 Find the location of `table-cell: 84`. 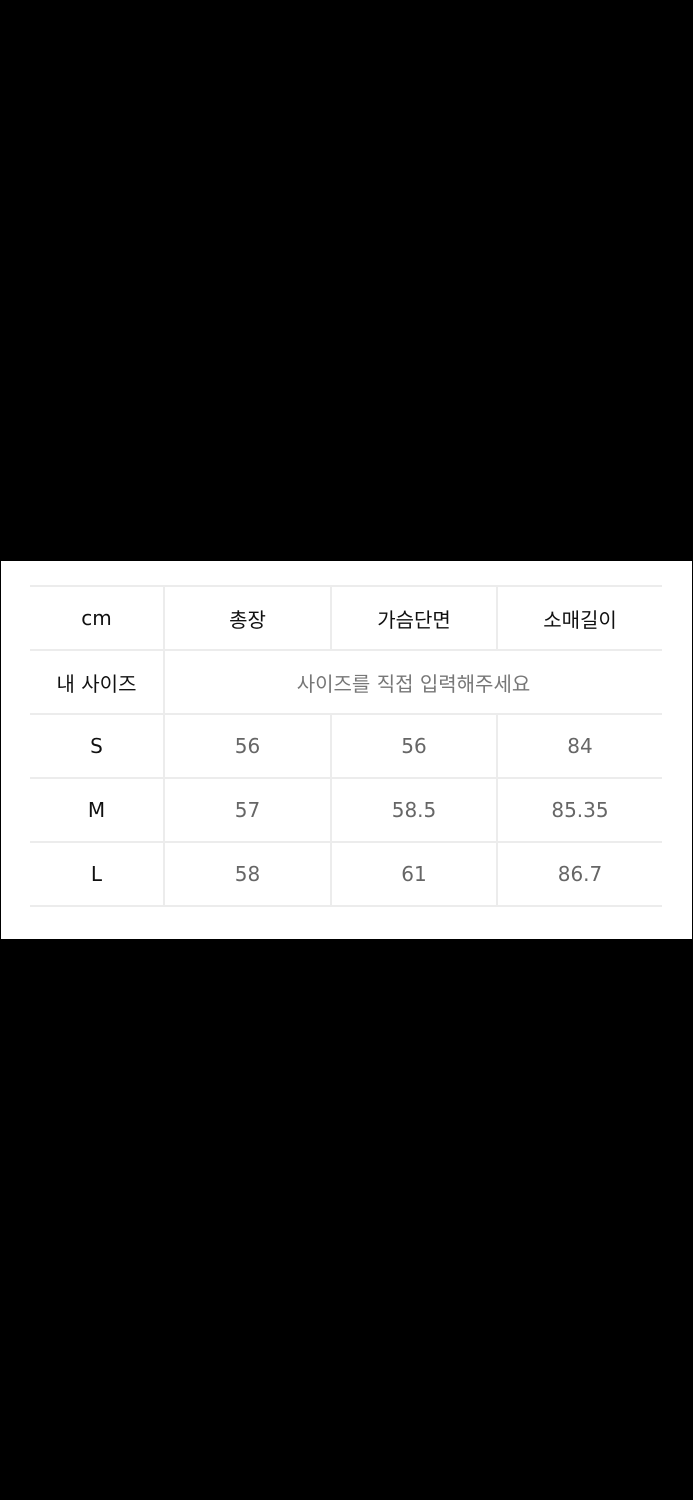

table-cell: 84 is located at coordinates (579, 746).